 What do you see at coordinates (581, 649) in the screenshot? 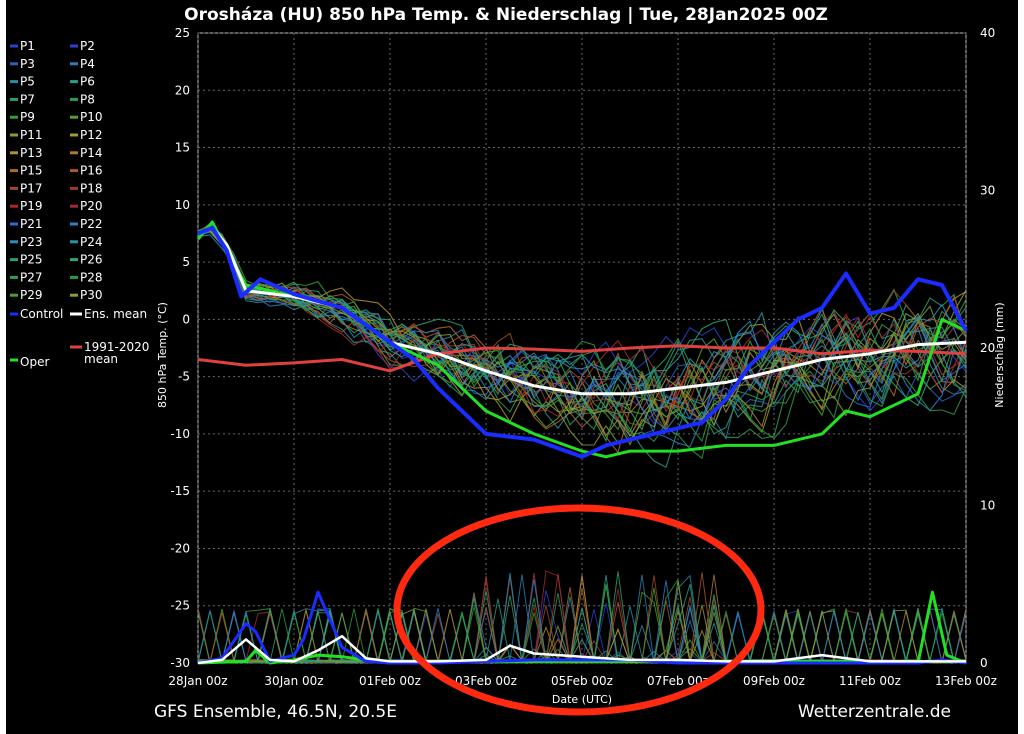
I see `series-line-ens-mean-precip` at bounding box center [581, 649].